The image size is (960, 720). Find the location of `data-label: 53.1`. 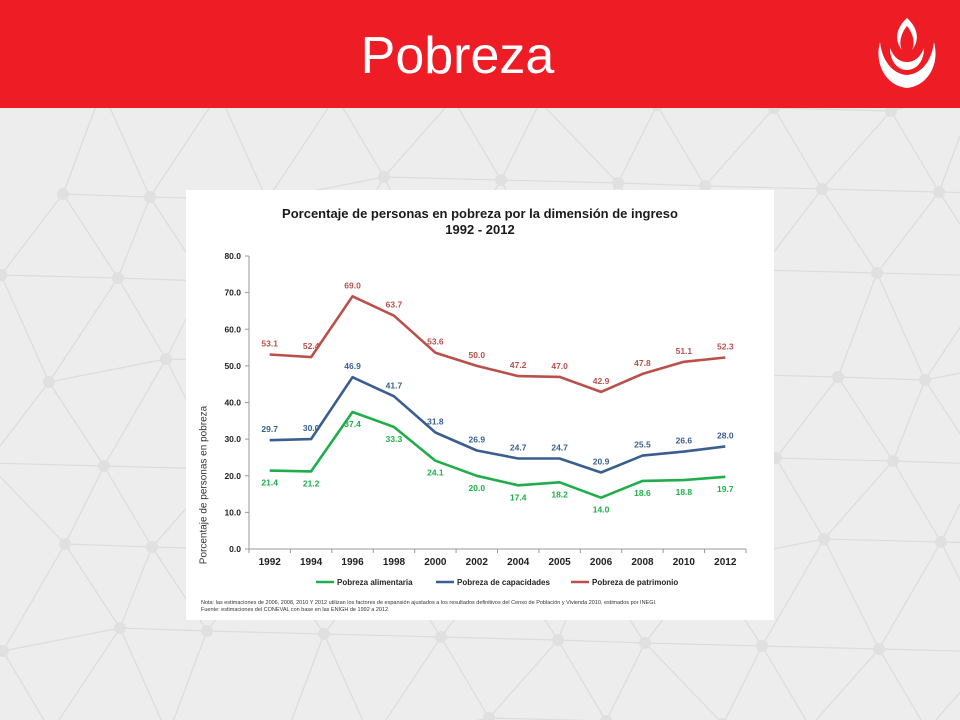

data-label: 53.1 is located at coordinates (269, 344).